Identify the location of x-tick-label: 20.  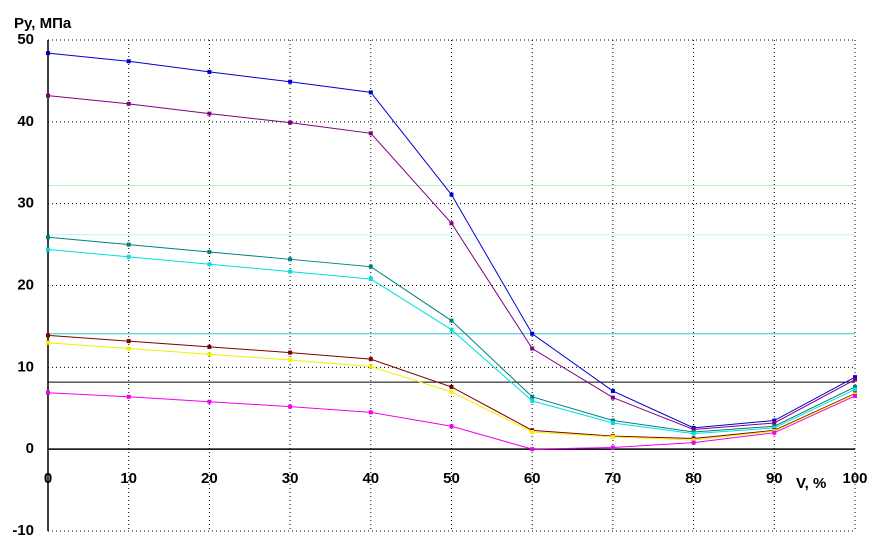
(209, 478).